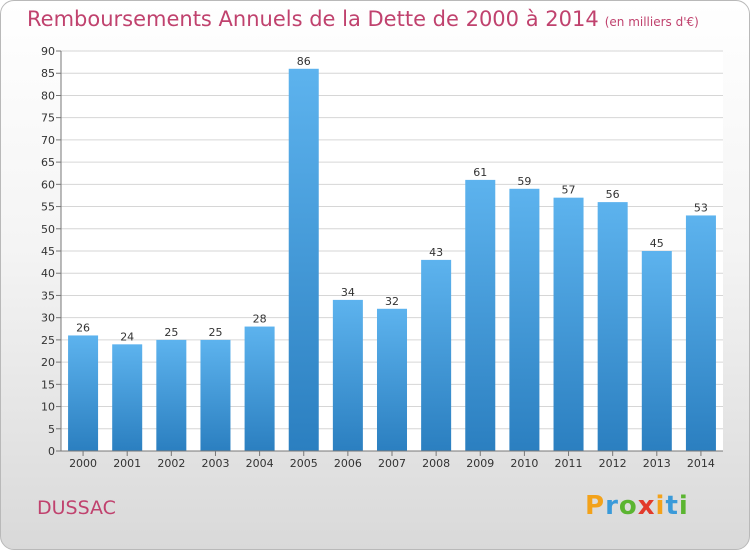 The height and width of the screenshot is (550, 750). Describe the element at coordinates (646, 506) in the screenshot. I see `logo-letter: x` at that location.